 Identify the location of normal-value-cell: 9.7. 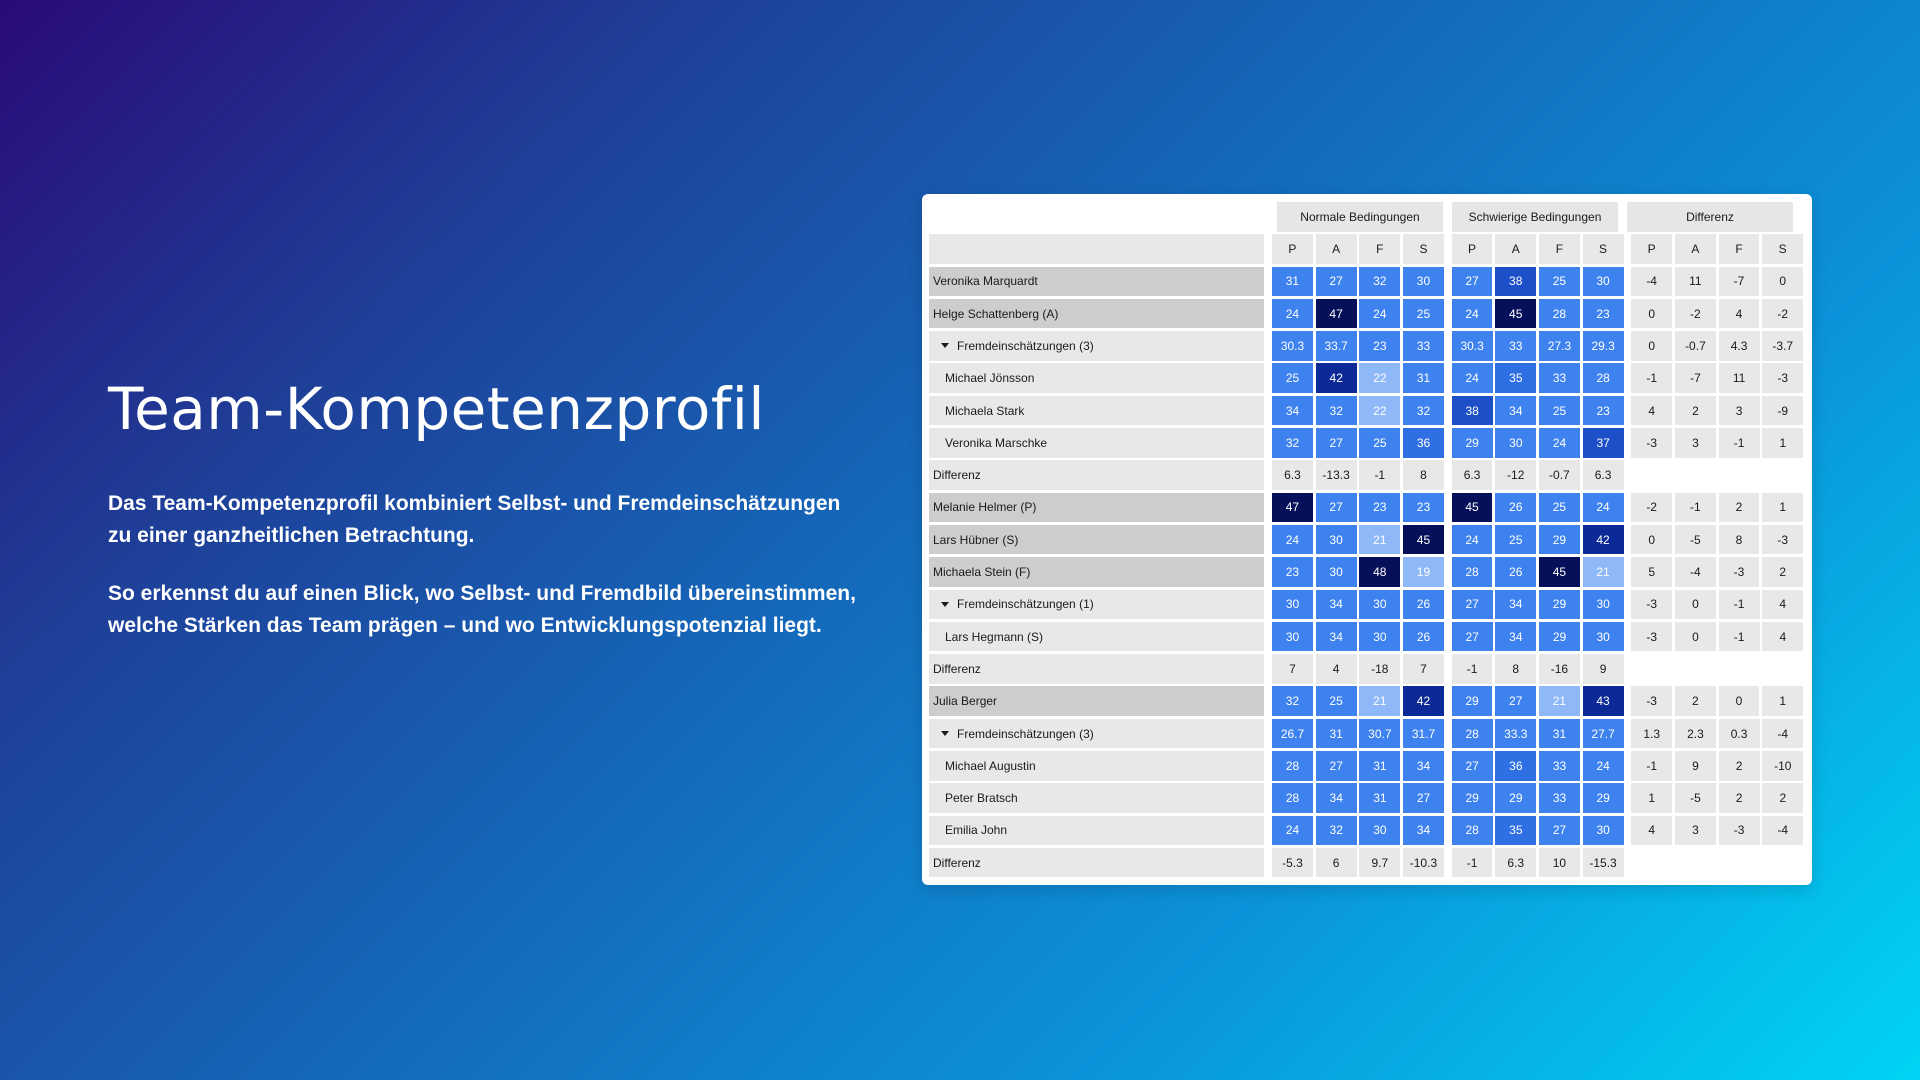
(1380, 862).